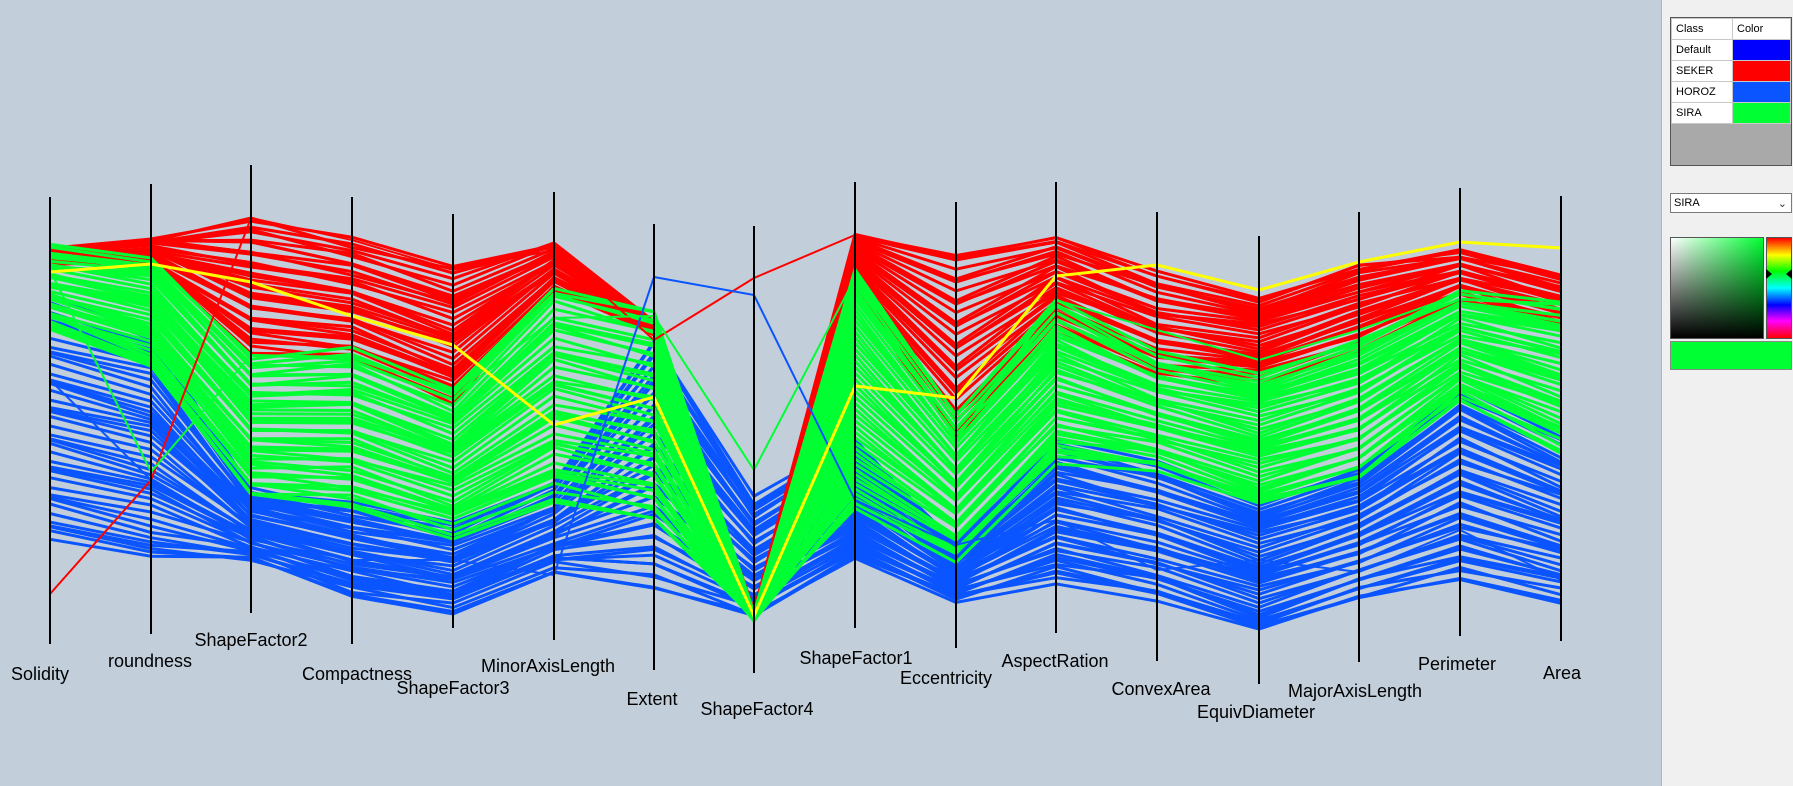 This screenshot has width=1793, height=786. I want to click on hue-marker-right-icon, so click(1789, 274).